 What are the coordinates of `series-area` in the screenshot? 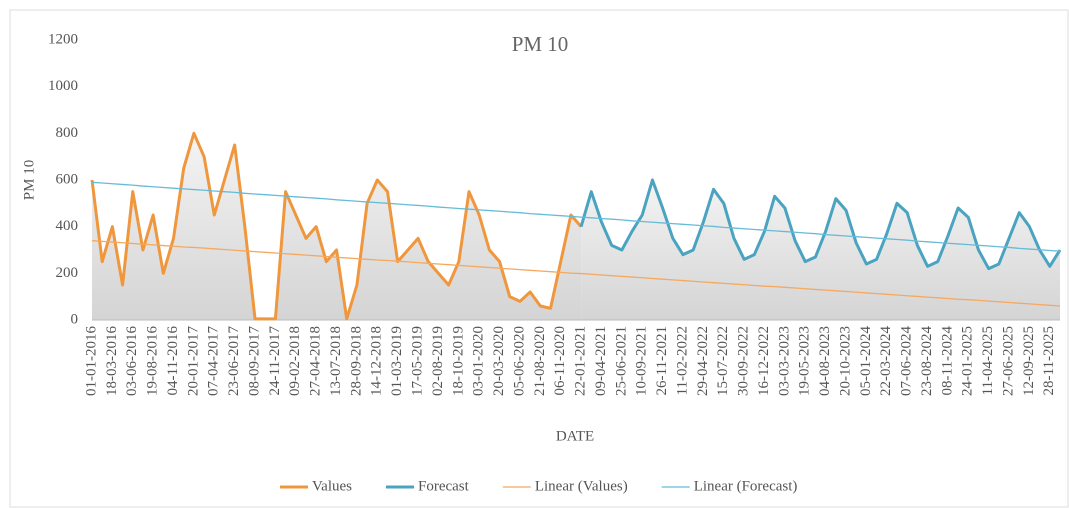 It's located at (820, 250).